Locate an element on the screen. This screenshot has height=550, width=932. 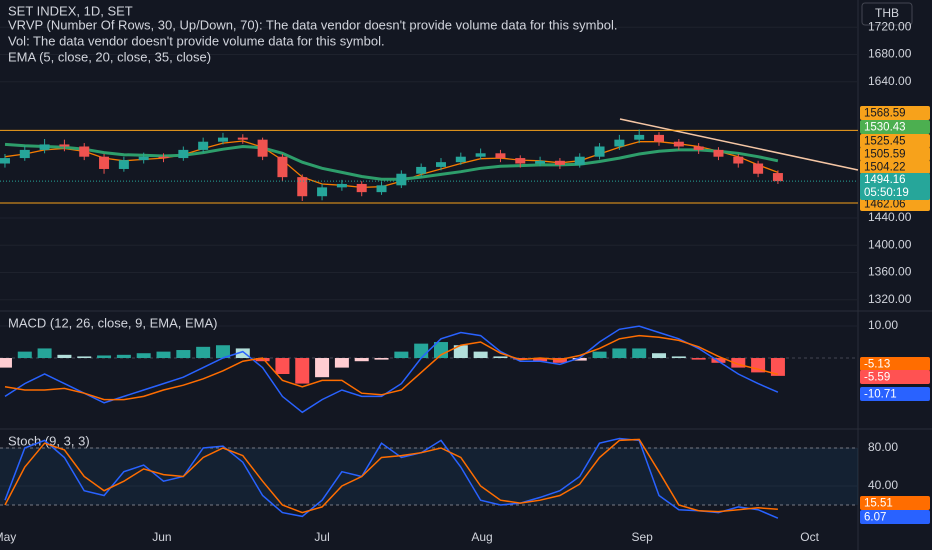
y-tick-label: 80.00 is located at coordinates (883, 447).